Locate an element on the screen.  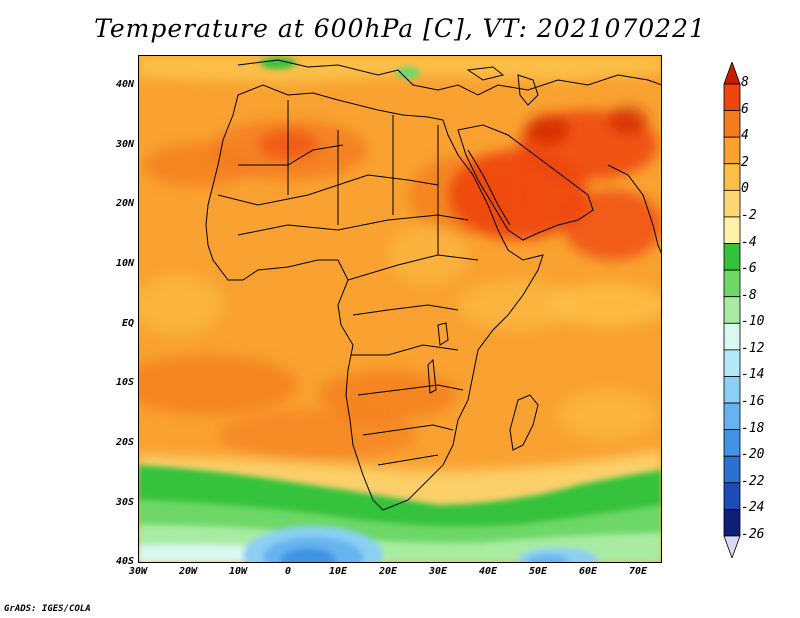
credit-text: GrADS: IGES/COLA is located at coordinates (47, 609).